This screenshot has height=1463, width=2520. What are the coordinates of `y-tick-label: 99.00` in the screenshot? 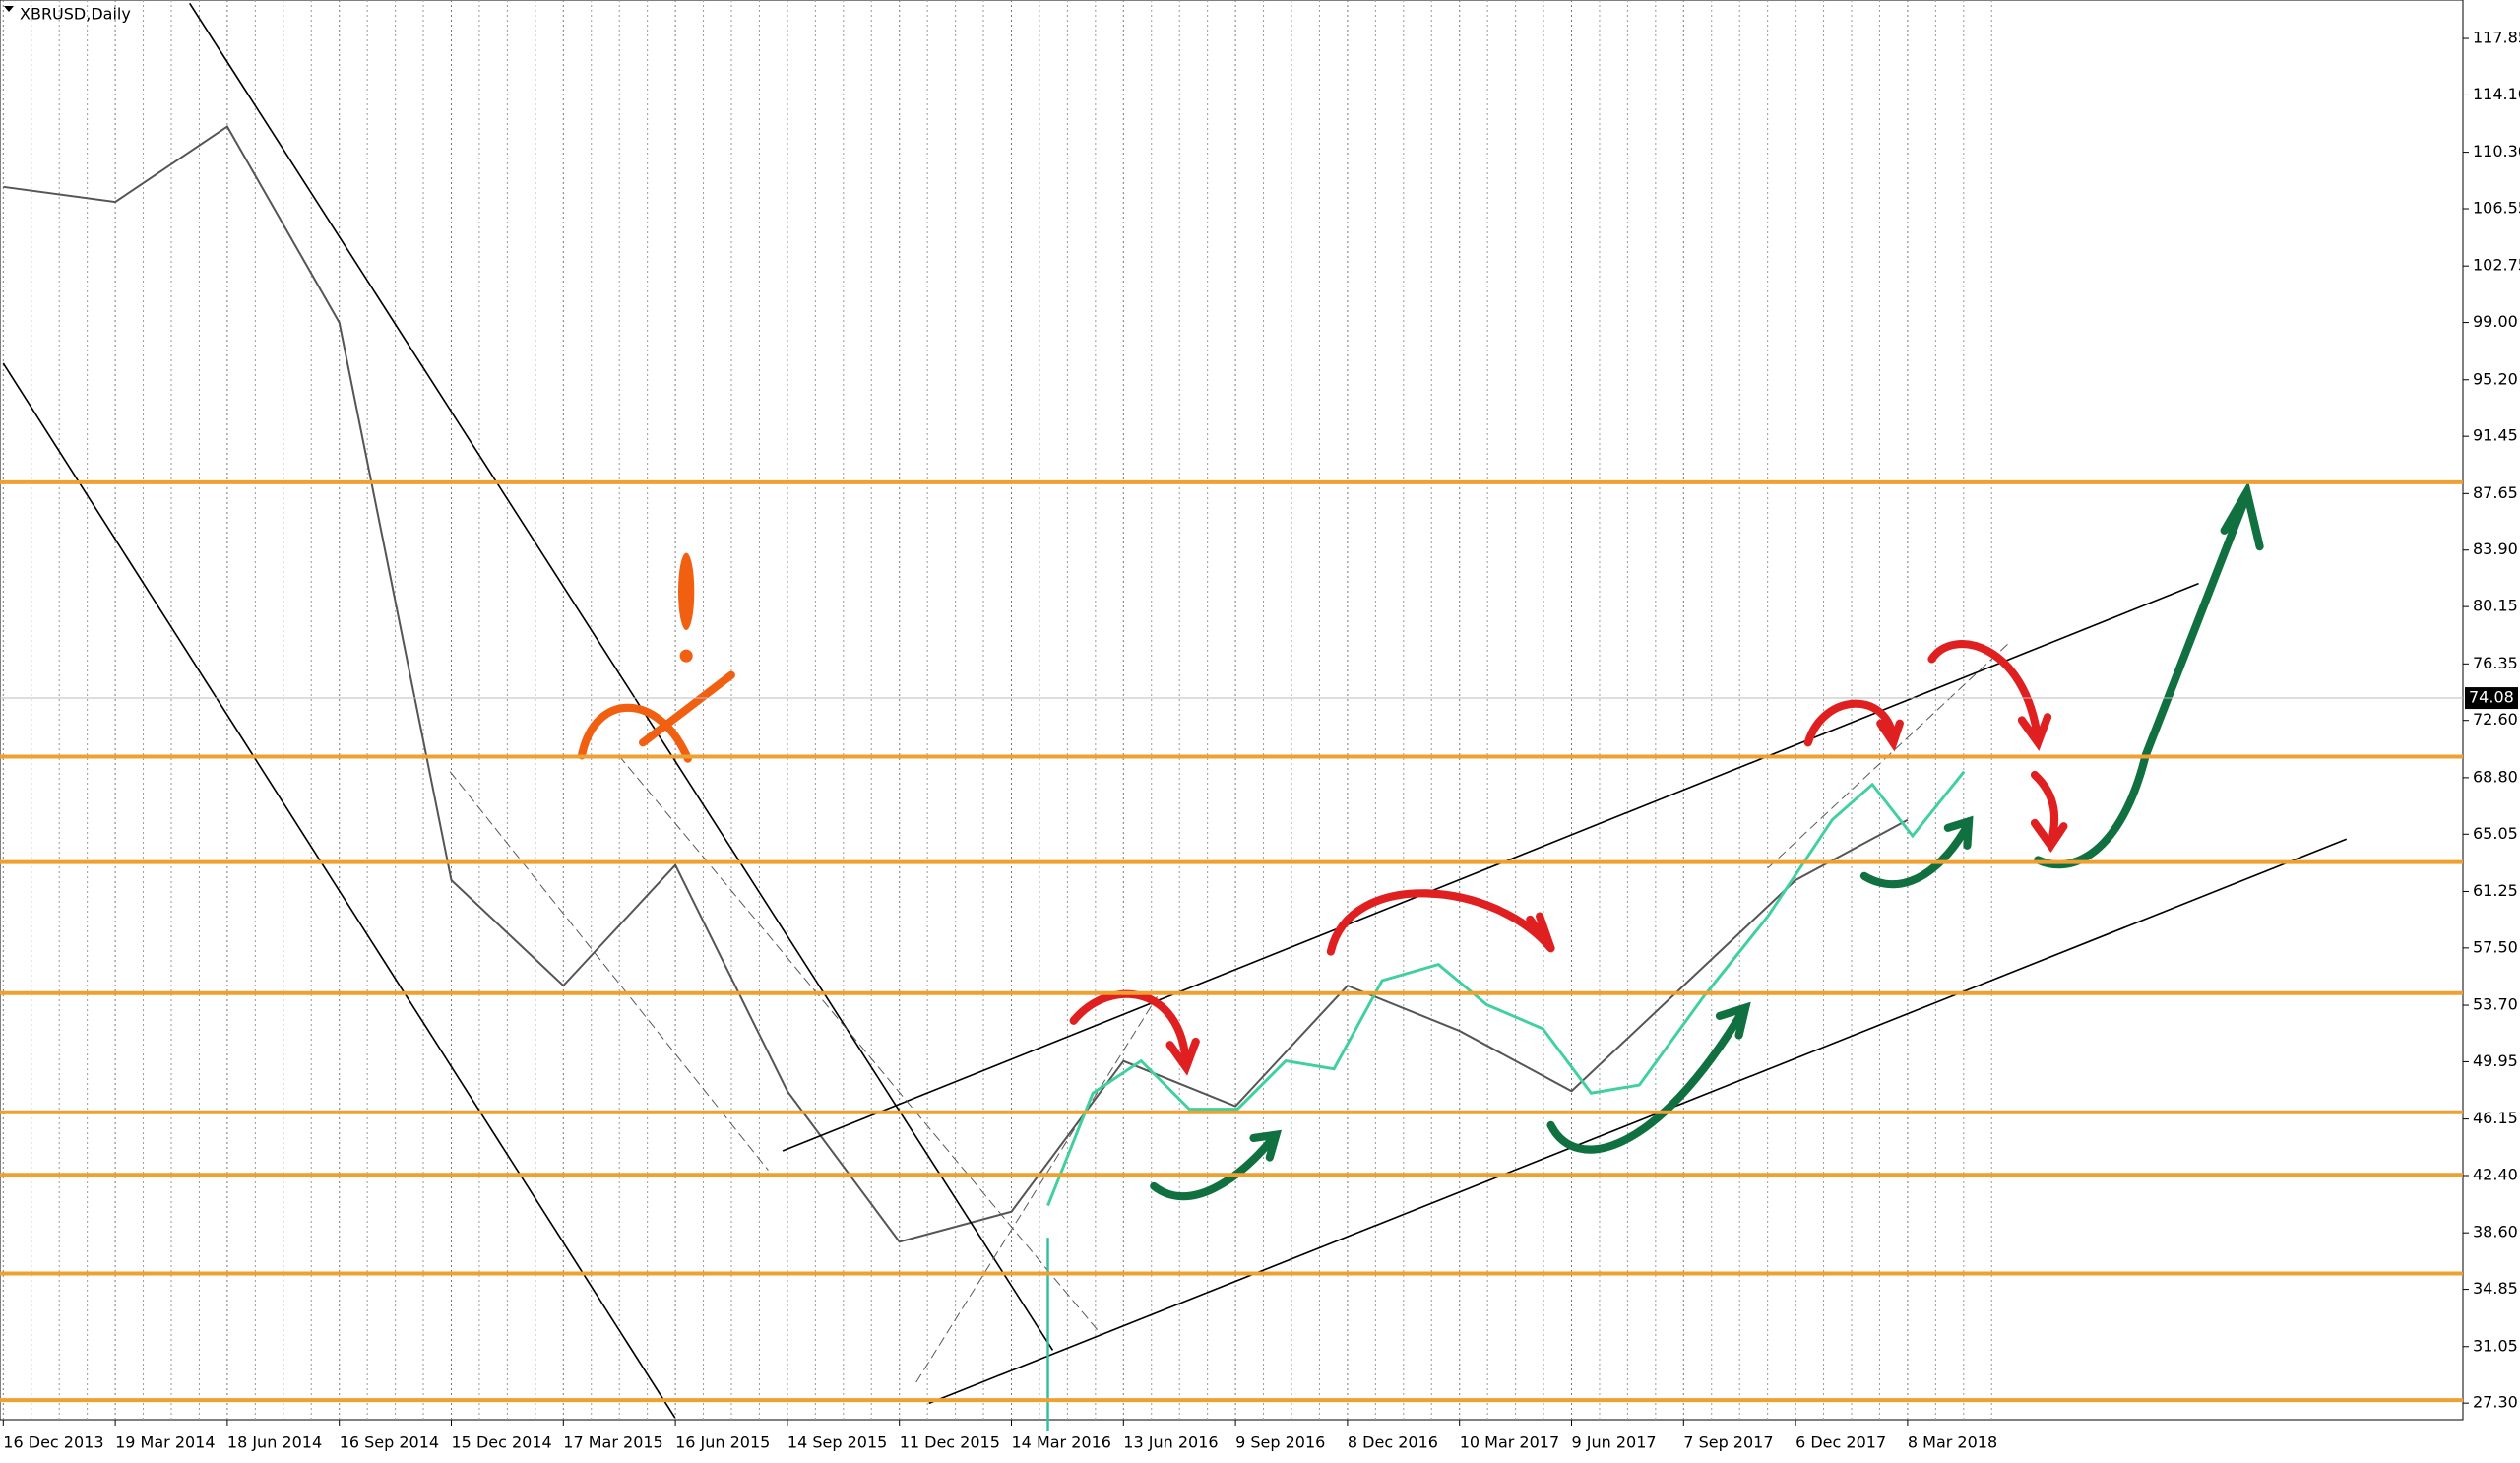 It's located at (2495, 322).